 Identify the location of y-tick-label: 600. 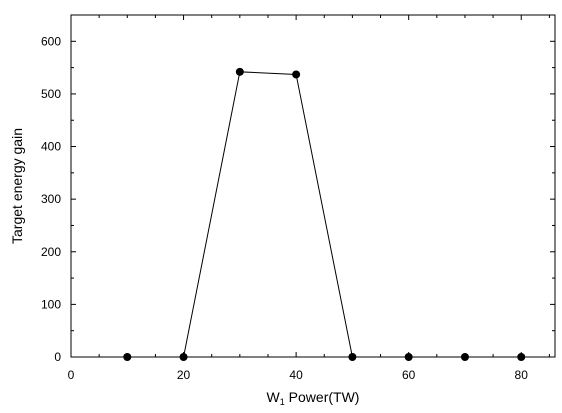
(51, 41).